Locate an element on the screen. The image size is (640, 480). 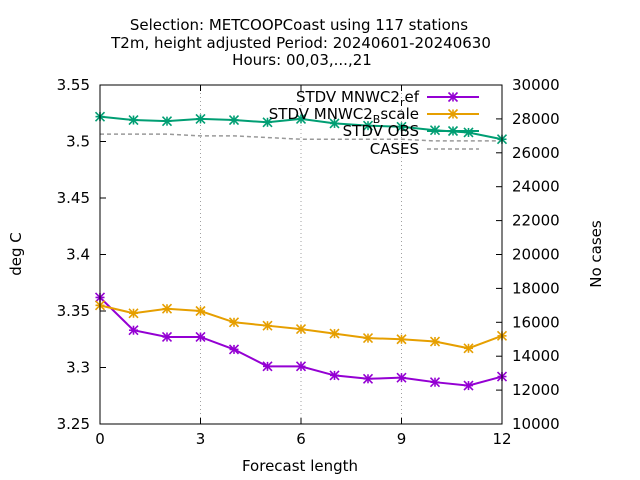
y2-tick-label-28000: 28000 is located at coordinates (536, 119).